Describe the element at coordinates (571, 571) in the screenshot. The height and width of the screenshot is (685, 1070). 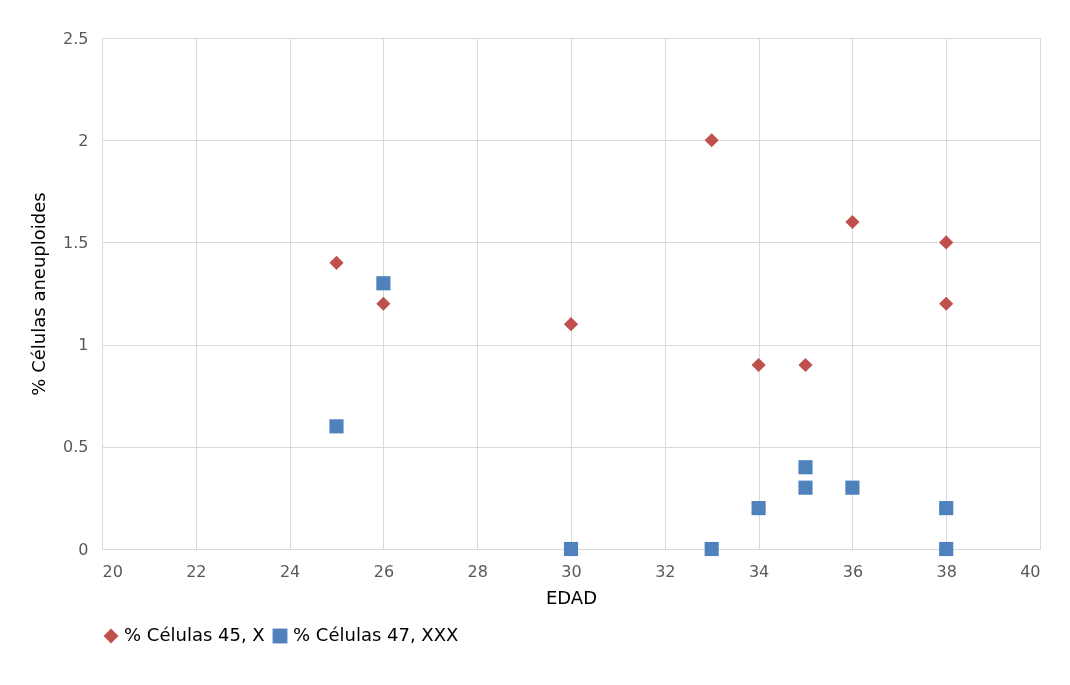
I see `x-tick-label: 30` at that location.